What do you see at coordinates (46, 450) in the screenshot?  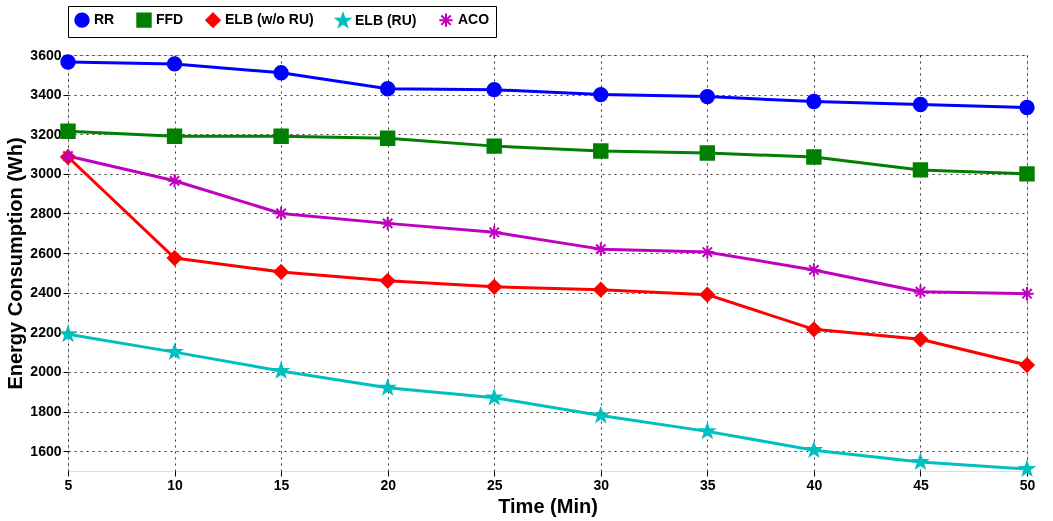 I see `y-tick-label: 1600` at bounding box center [46, 450].